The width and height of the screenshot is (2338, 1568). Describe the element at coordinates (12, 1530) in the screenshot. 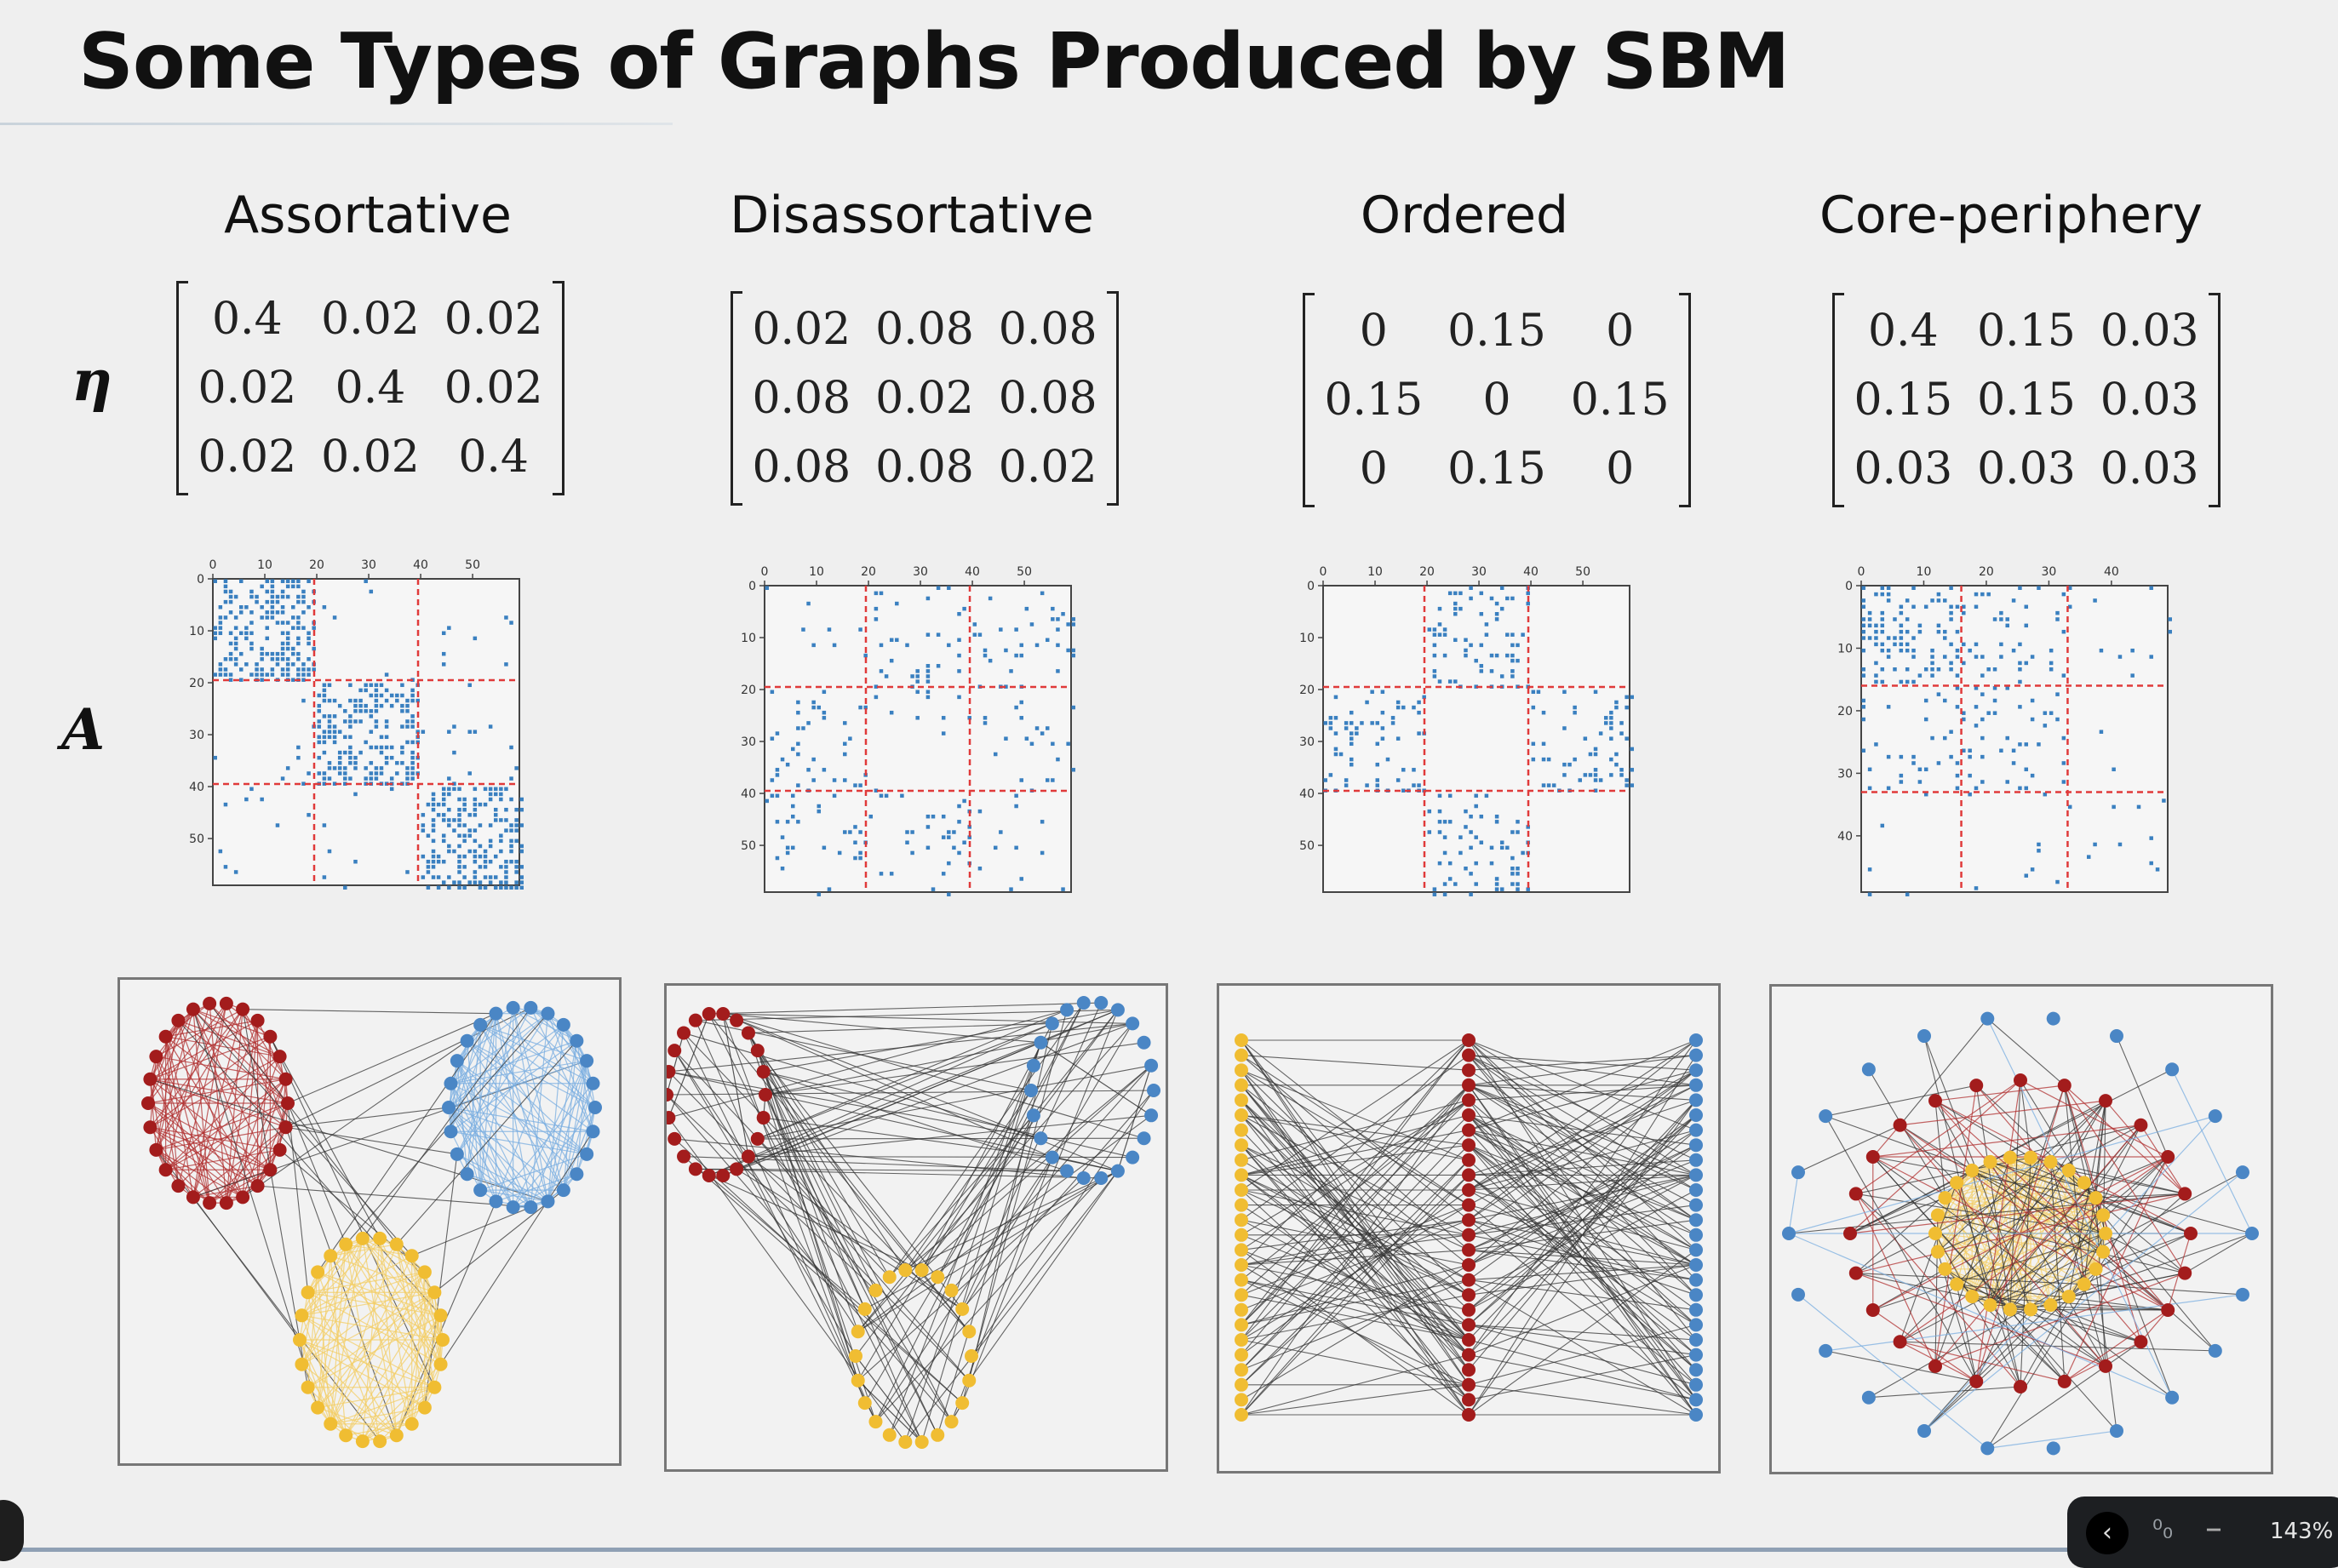

I see `viewer-corner-handle` at that location.